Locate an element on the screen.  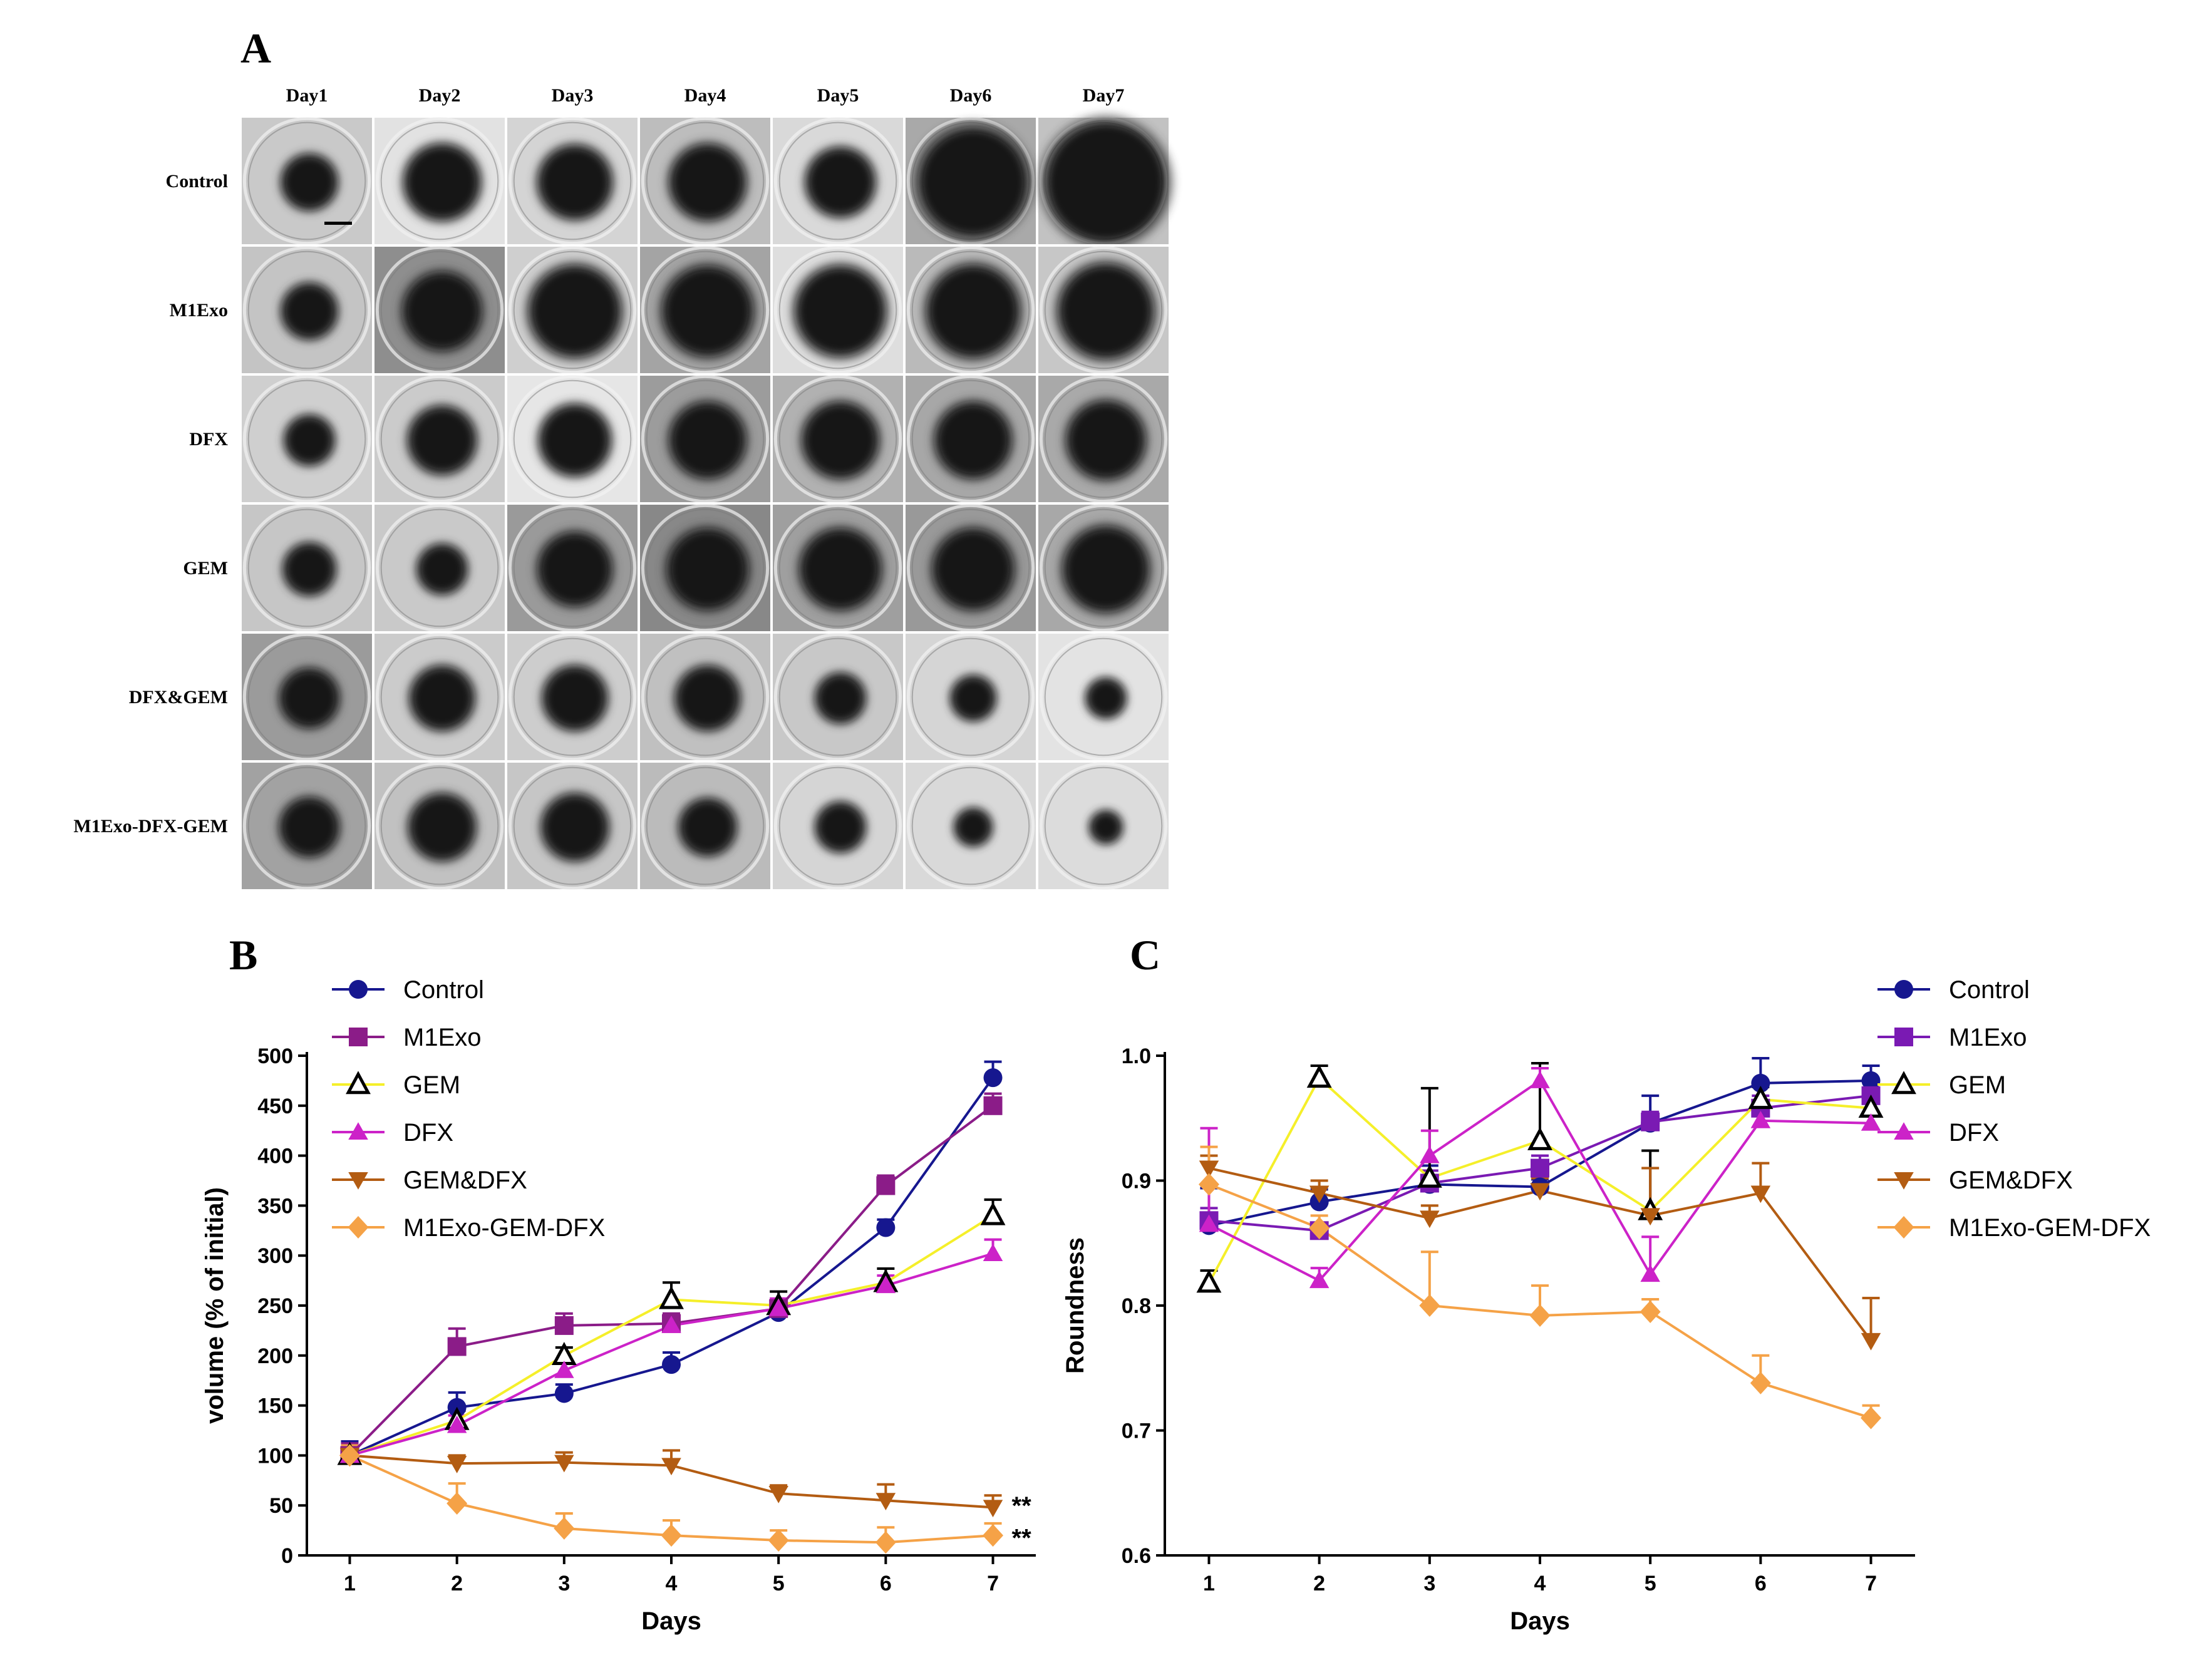
legend-label-m1exo: M1Exo is located at coordinates (443, 1037).